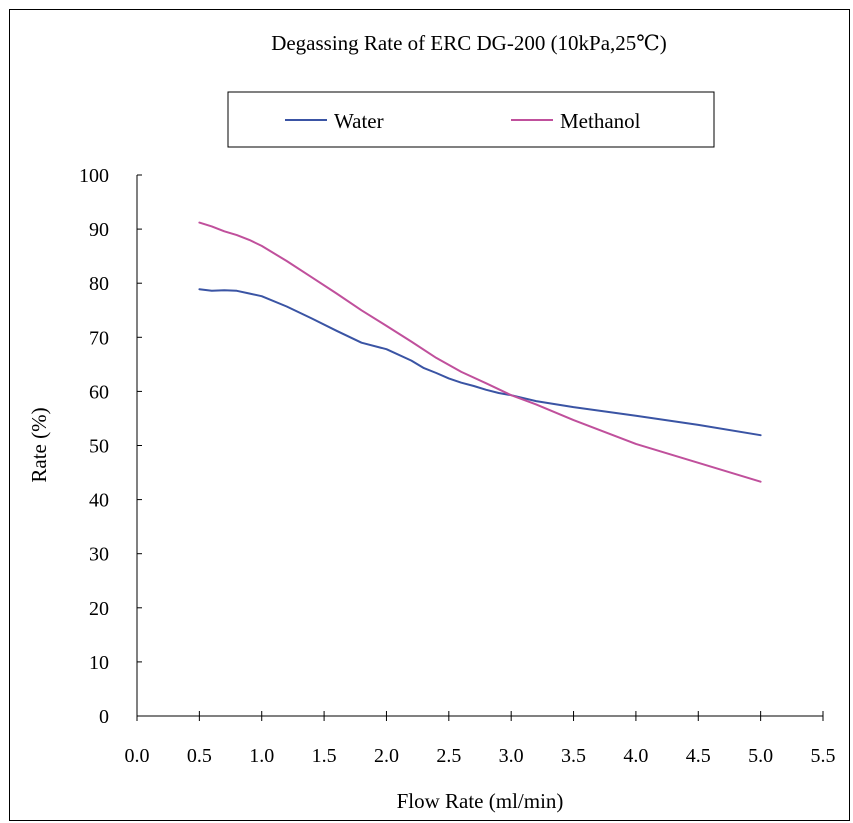 The width and height of the screenshot is (853, 823). Describe the element at coordinates (39, 444) in the screenshot. I see `y-axis-title: Rate (%)` at that location.